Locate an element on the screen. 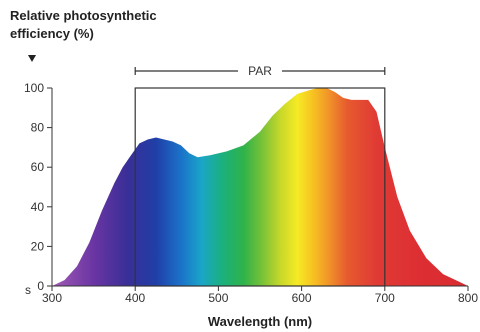 This screenshot has height=332, width=480. y-axis-label-line2: efficiency (%) is located at coordinates (52, 33).